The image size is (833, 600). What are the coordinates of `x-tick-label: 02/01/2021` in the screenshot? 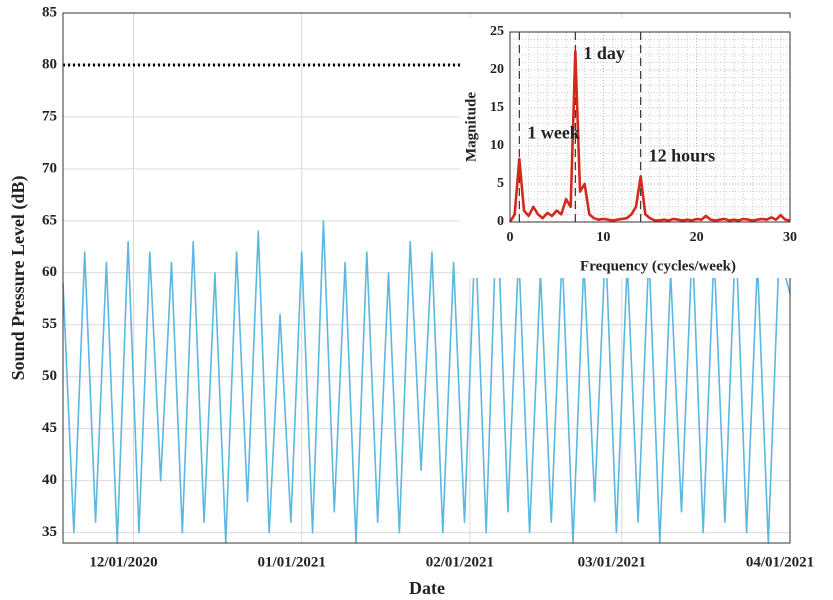 It's located at (460, 562).